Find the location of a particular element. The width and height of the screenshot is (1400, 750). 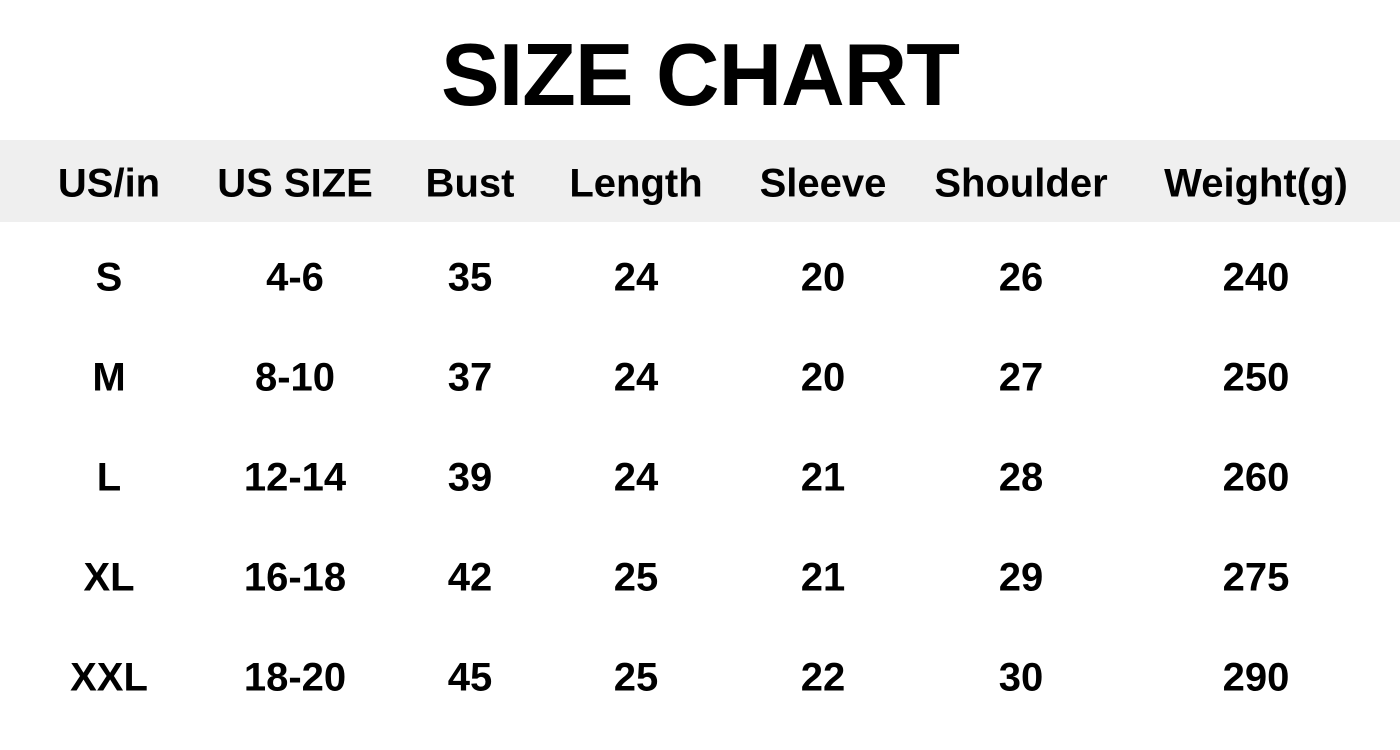

table-cell: XL is located at coordinates (109, 577).